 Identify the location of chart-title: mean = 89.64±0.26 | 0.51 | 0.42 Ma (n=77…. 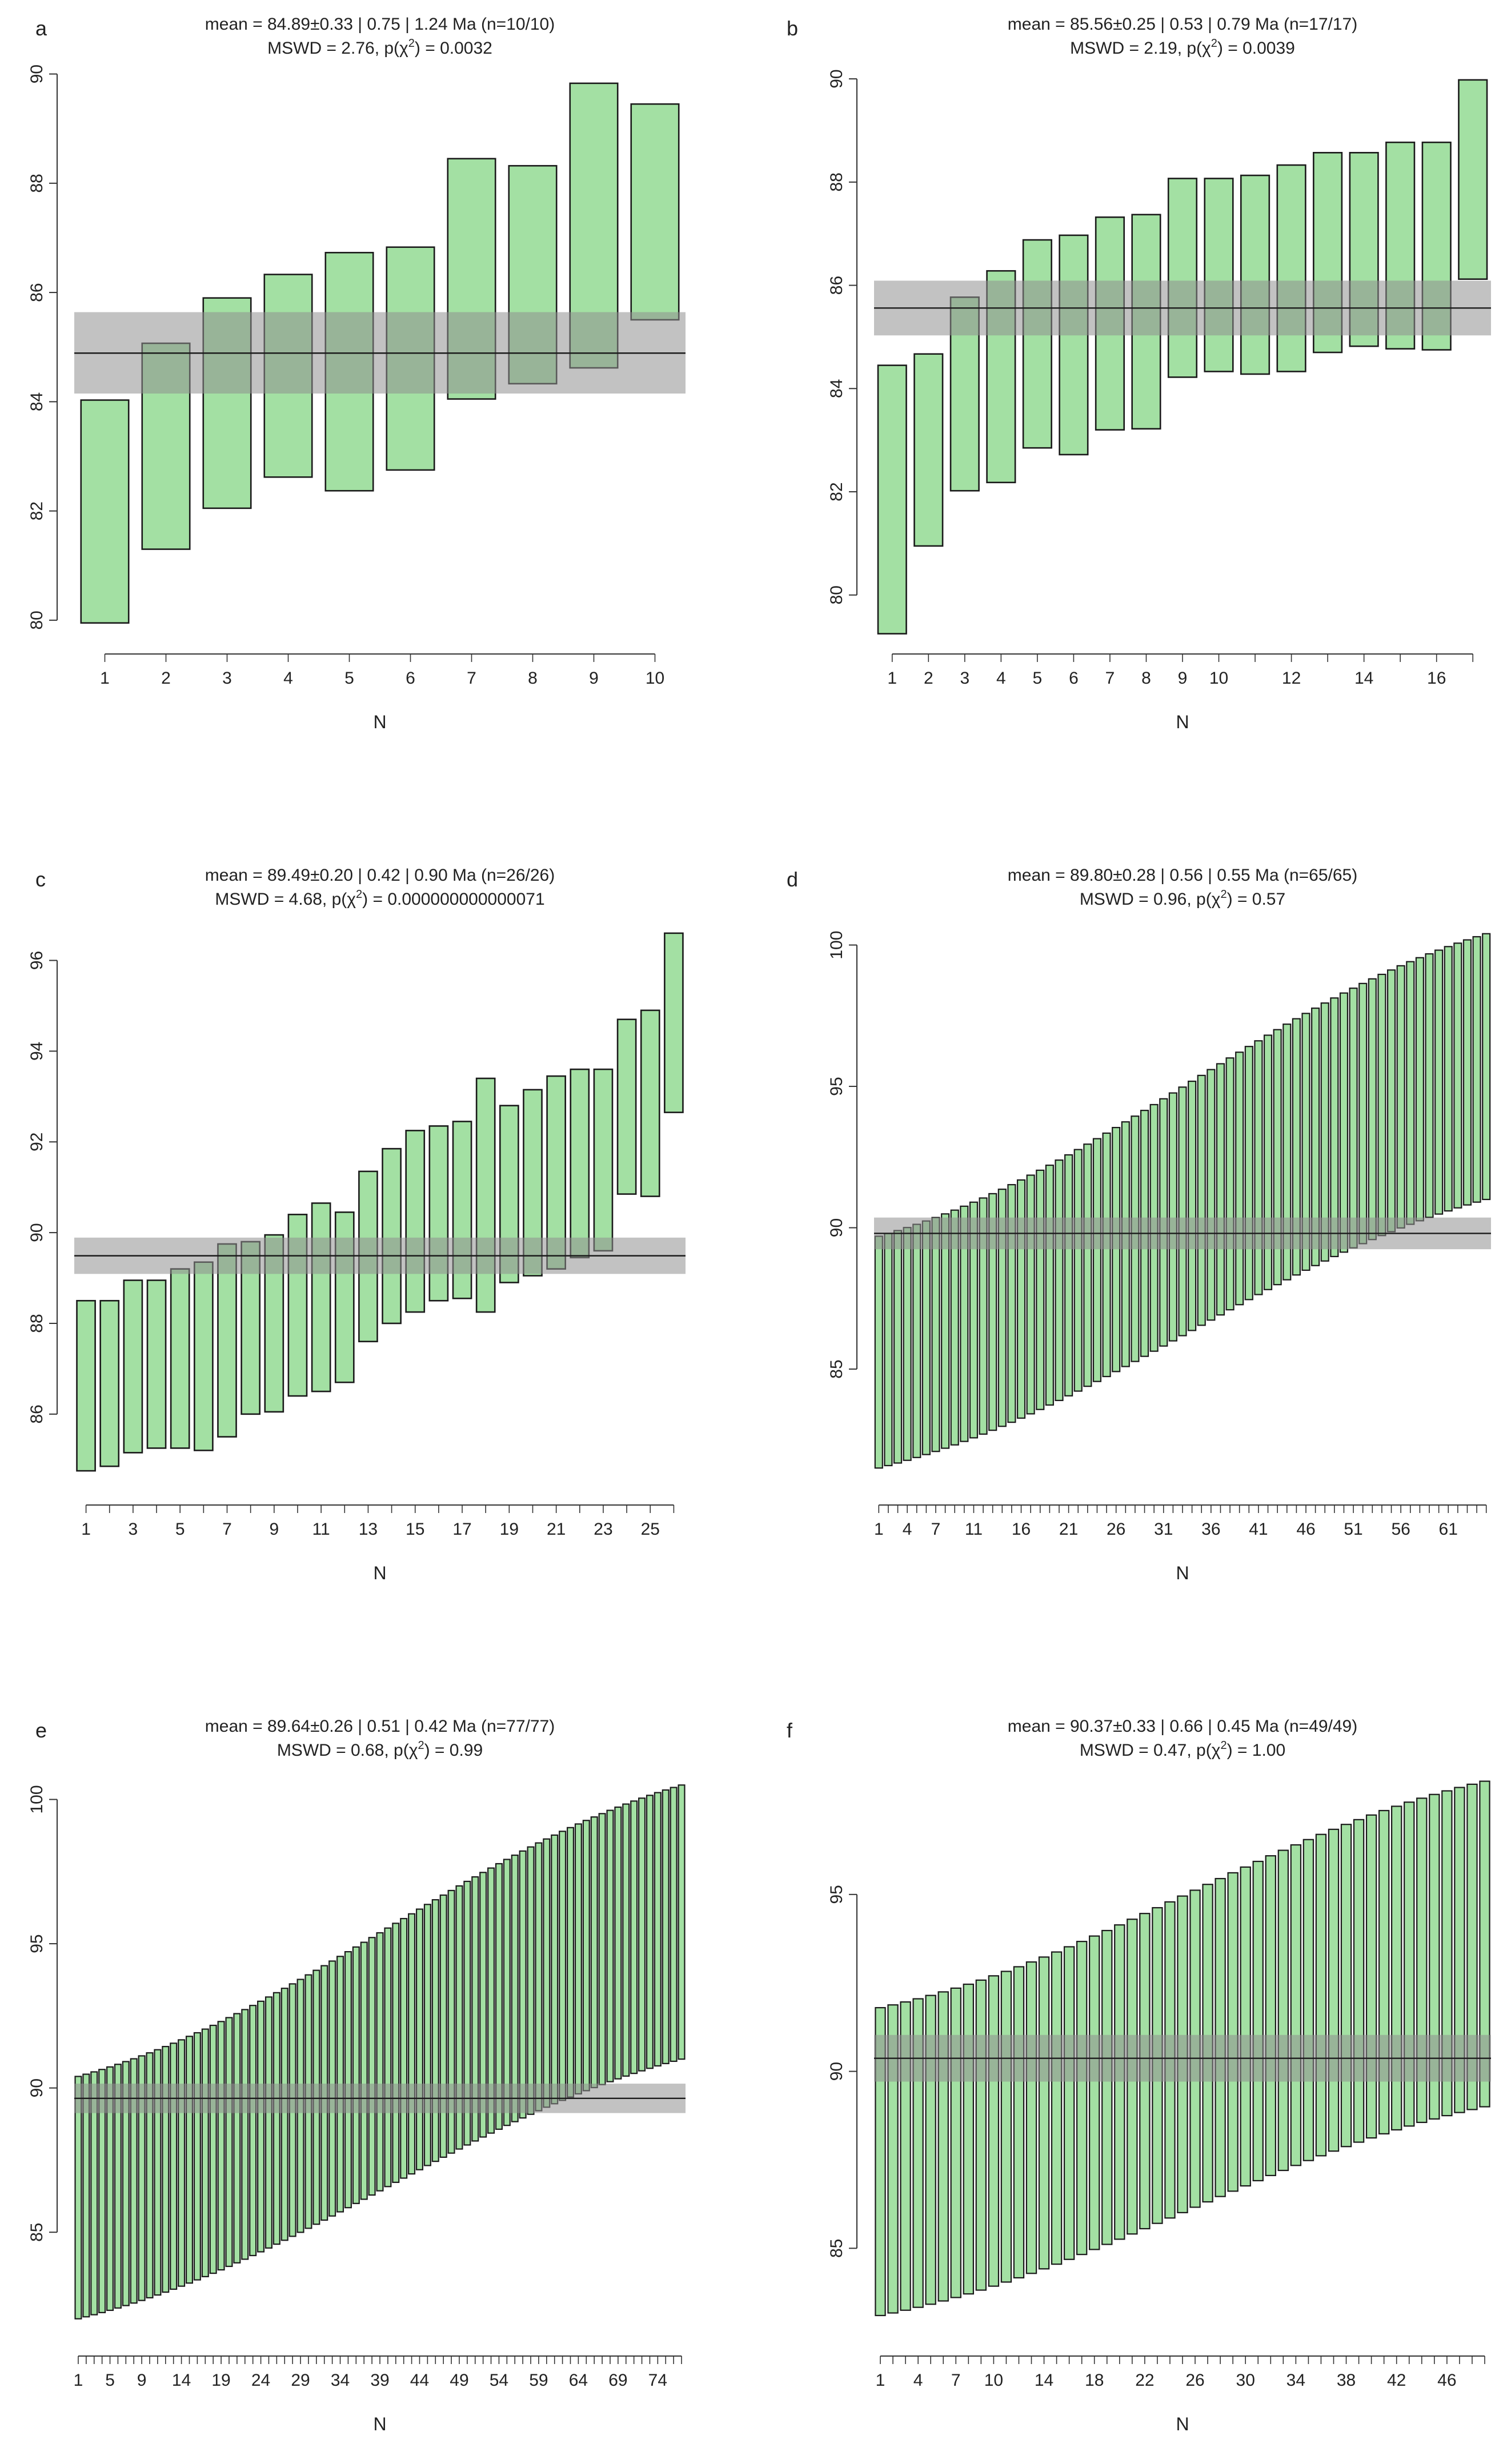
(380, 1726).